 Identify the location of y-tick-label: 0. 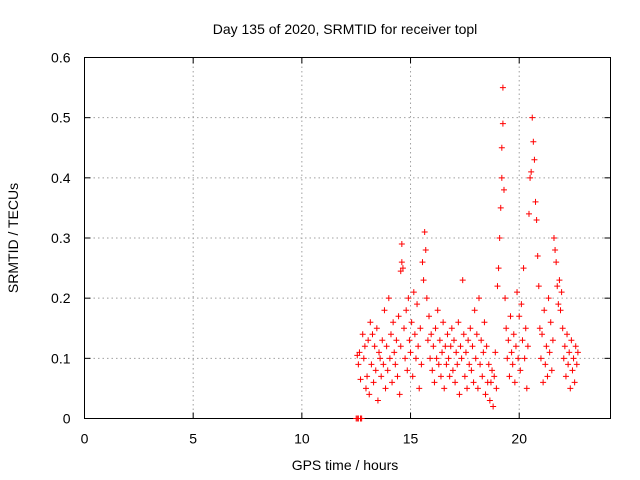
(67, 419).